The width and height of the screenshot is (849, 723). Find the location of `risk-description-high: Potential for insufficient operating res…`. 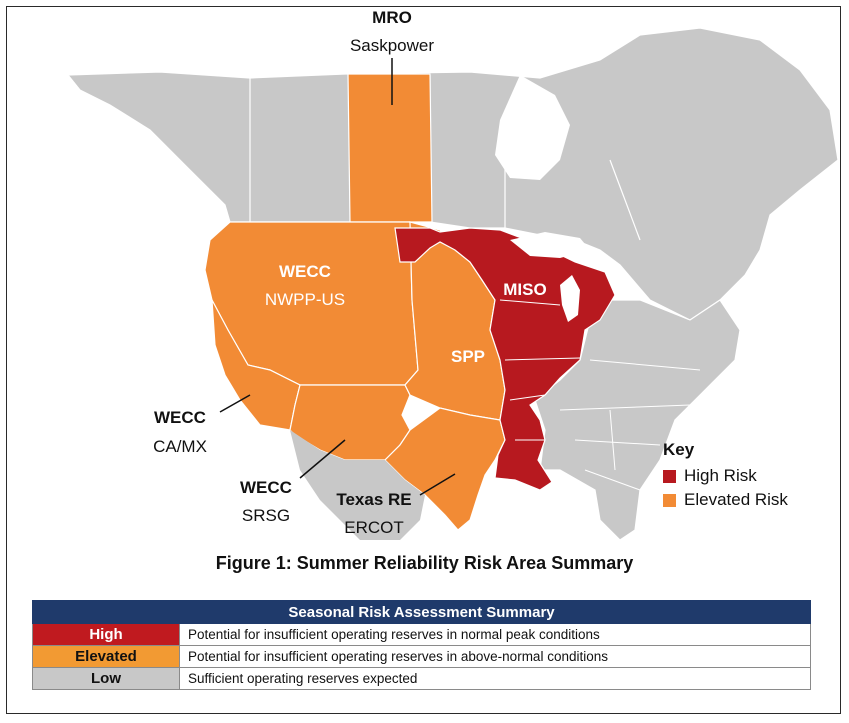

risk-description-high: Potential for insufficient operating res… is located at coordinates (495, 634).